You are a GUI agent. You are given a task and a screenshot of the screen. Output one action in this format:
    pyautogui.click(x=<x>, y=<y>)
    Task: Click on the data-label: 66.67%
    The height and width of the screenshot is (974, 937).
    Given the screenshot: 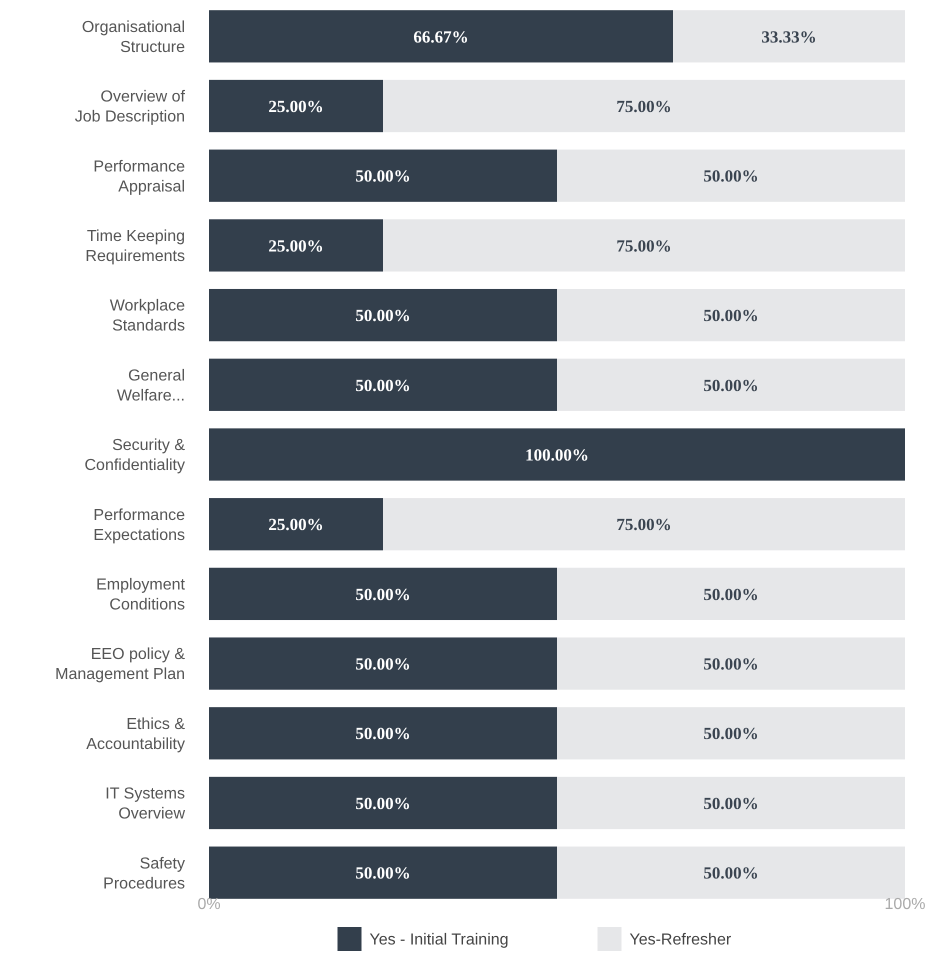 What is the action you would take?
    pyautogui.click(x=441, y=36)
    